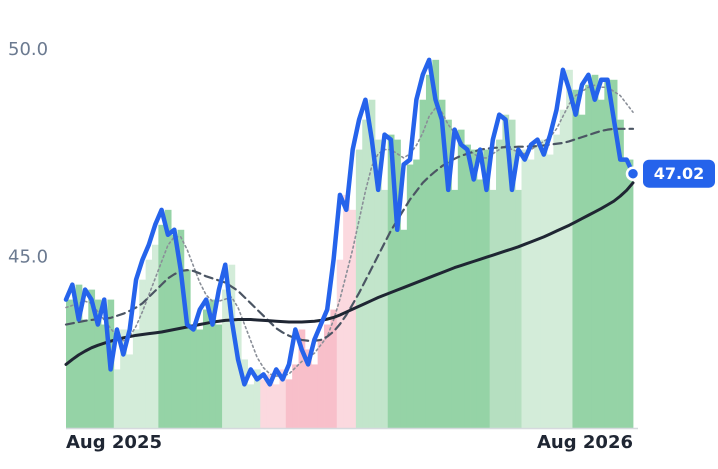 The height and width of the screenshot is (469, 718). What do you see at coordinates (633, 173) in the screenshot?
I see `last-point` at bounding box center [633, 173].